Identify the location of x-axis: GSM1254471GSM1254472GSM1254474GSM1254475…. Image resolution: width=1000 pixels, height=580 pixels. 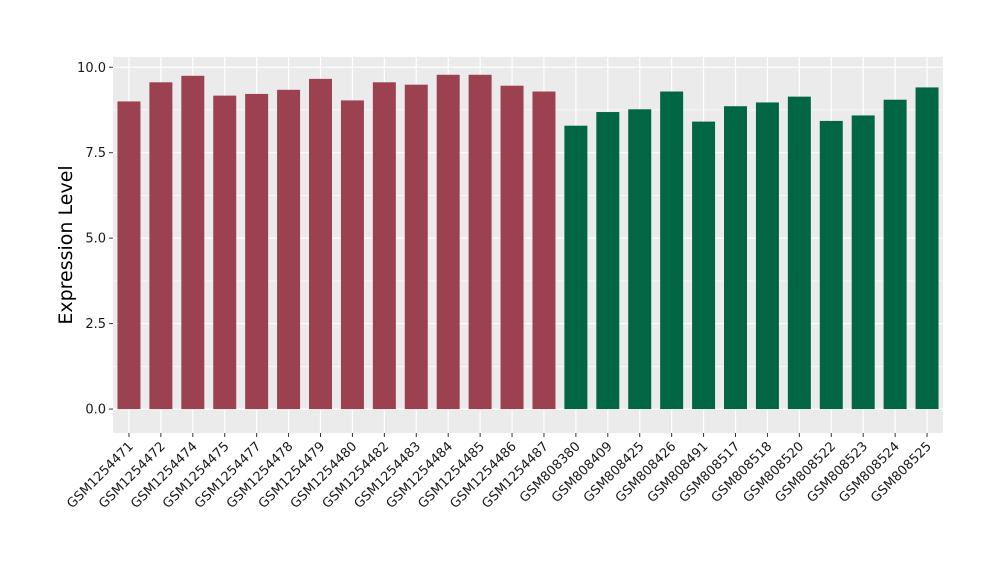
(499, 472).